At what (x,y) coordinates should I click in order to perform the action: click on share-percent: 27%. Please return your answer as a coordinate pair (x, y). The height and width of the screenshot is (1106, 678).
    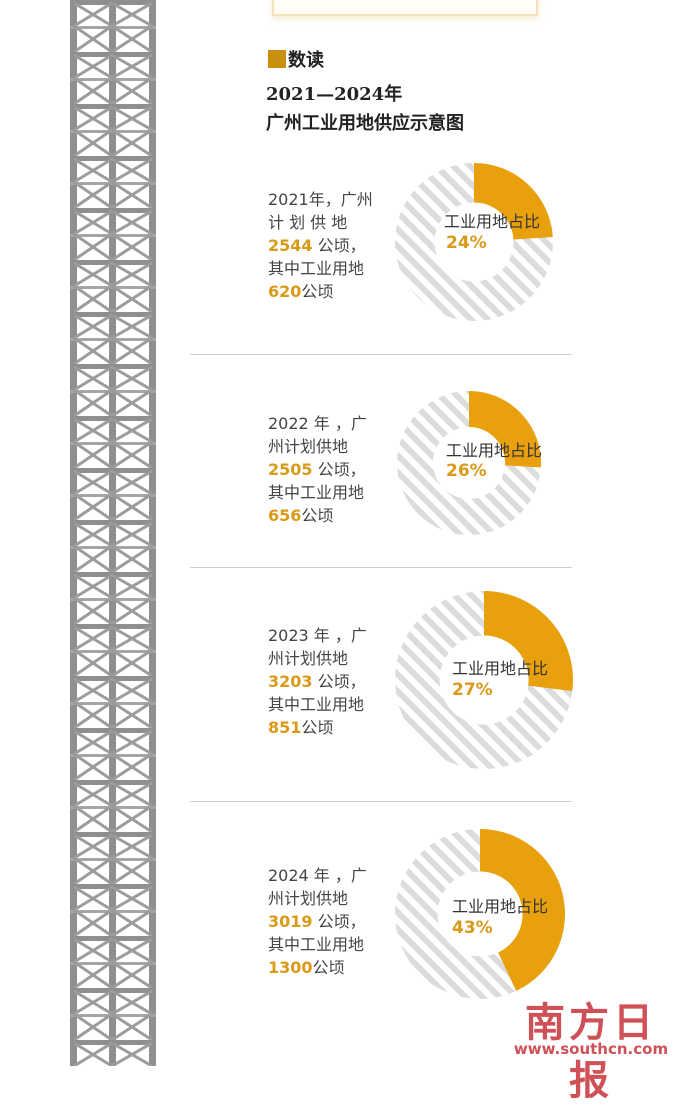
    Looking at the image, I should click on (472, 690).